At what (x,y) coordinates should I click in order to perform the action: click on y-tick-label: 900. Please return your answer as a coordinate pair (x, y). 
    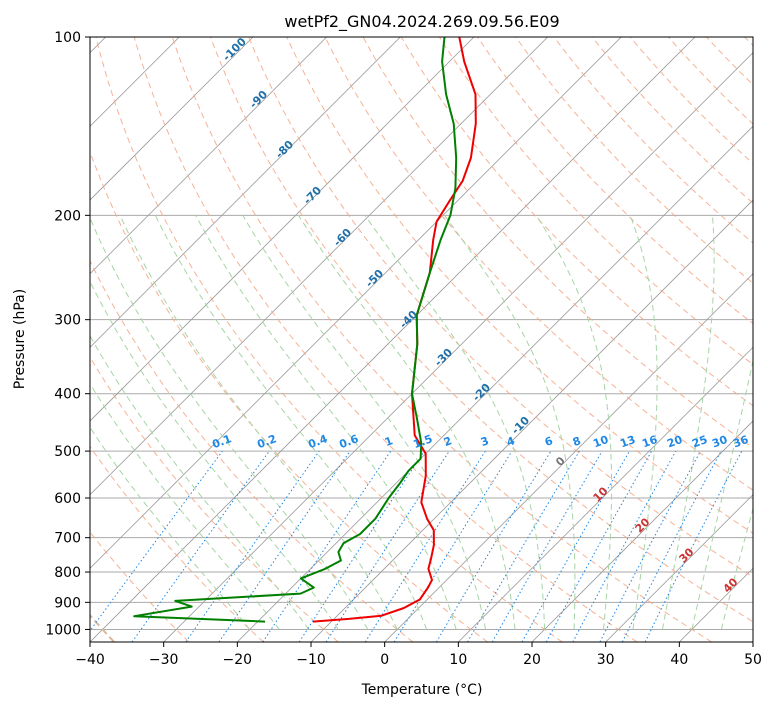
    Looking at the image, I should click on (67, 603).